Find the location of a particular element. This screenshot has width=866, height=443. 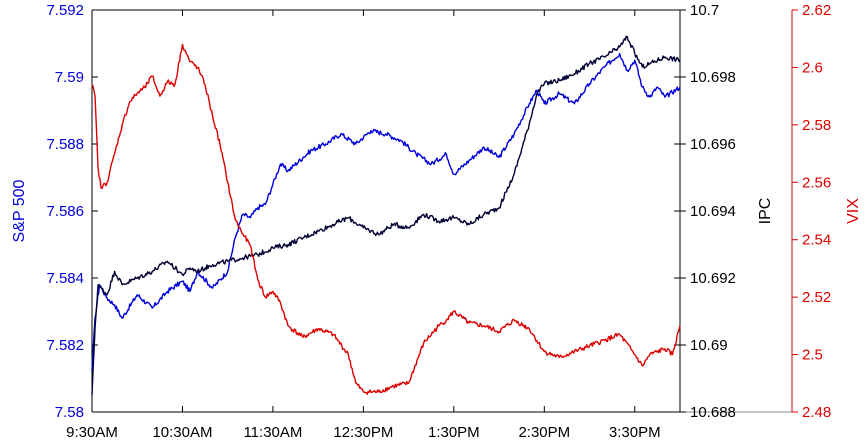

x-tick-label: 3:30PM is located at coordinates (635, 432).